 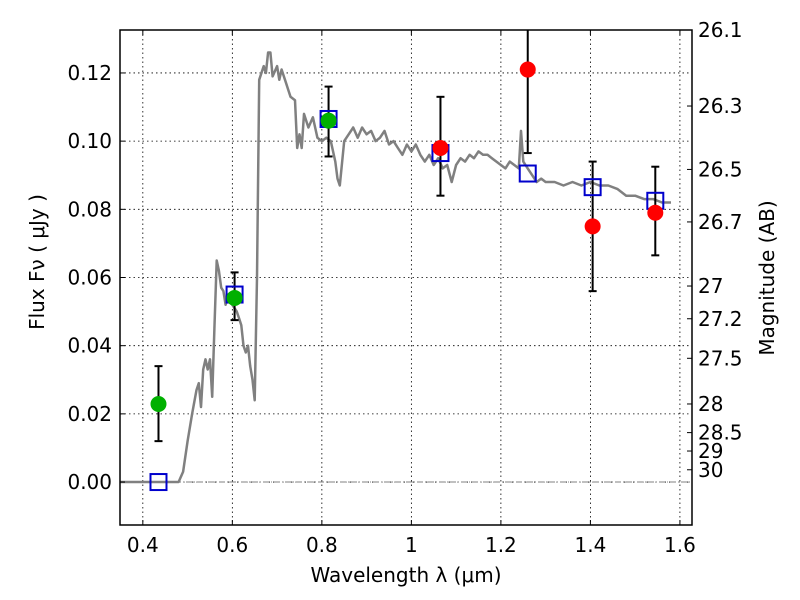 What do you see at coordinates (89, 209) in the screenshot?
I see `y-tick-label: 0.08` at bounding box center [89, 209].